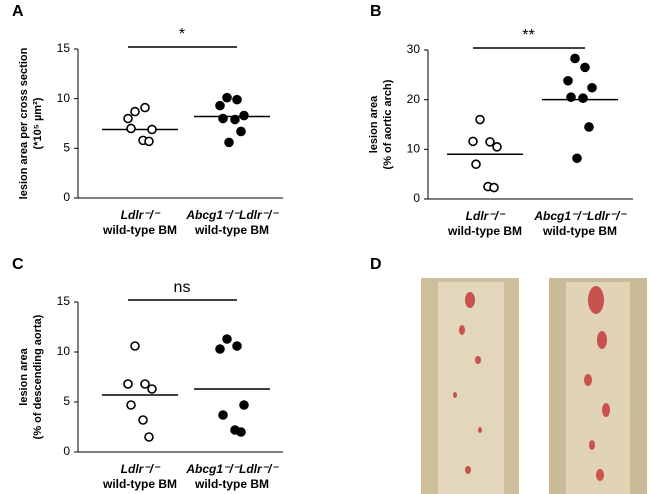 This screenshot has width=651, height=494. I want to click on y-tick-label: 30, so click(414, 49).